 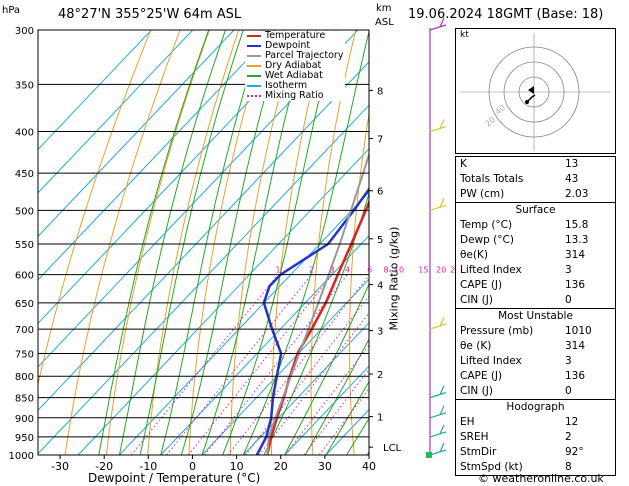 What do you see at coordinates (574, 452) in the screenshot?
I see `hodograph-index-value: 92°` at bounding box center [574, 452].